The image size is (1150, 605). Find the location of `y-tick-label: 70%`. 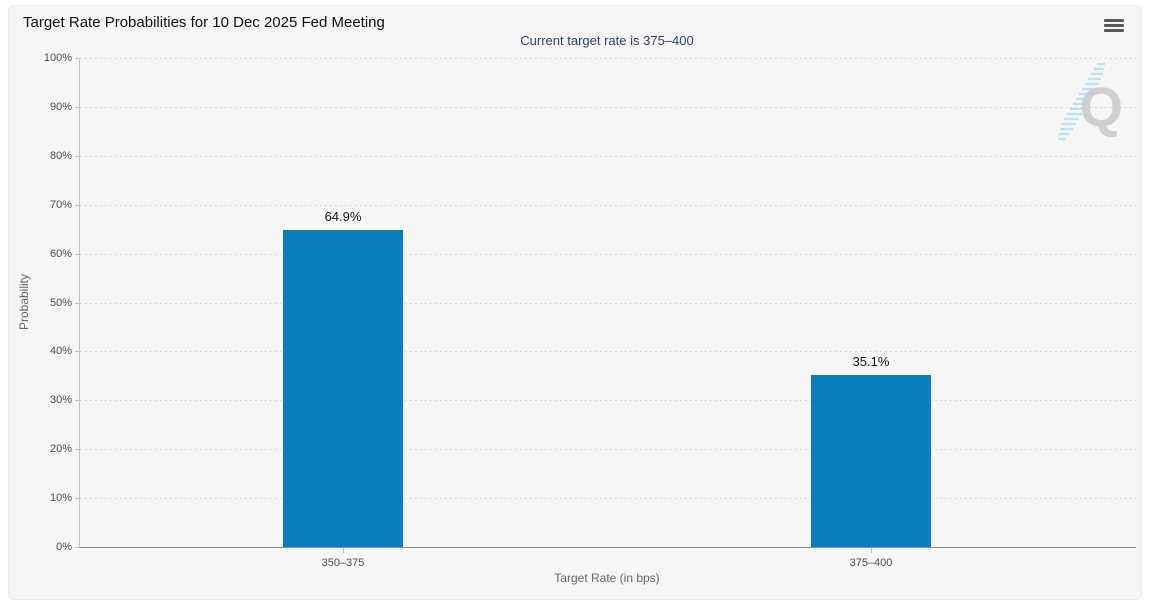

y-tick-label: 70% is located at coordinates (60, 204).